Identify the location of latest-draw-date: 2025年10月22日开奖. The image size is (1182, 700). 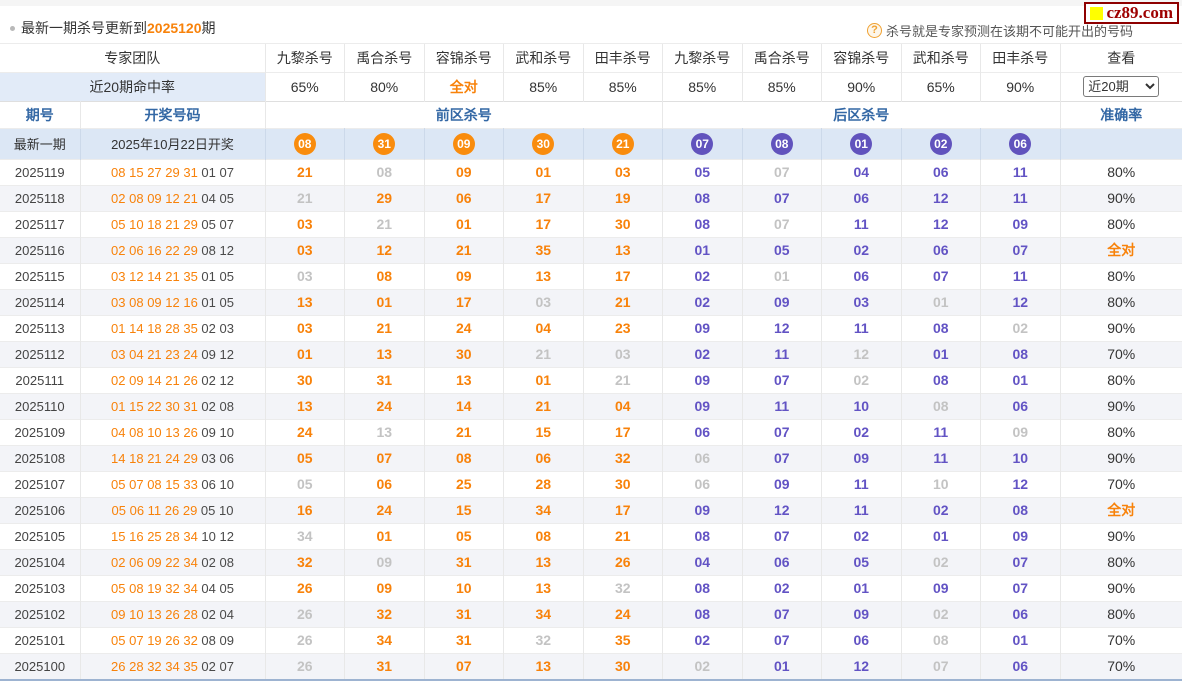
(173, 143).